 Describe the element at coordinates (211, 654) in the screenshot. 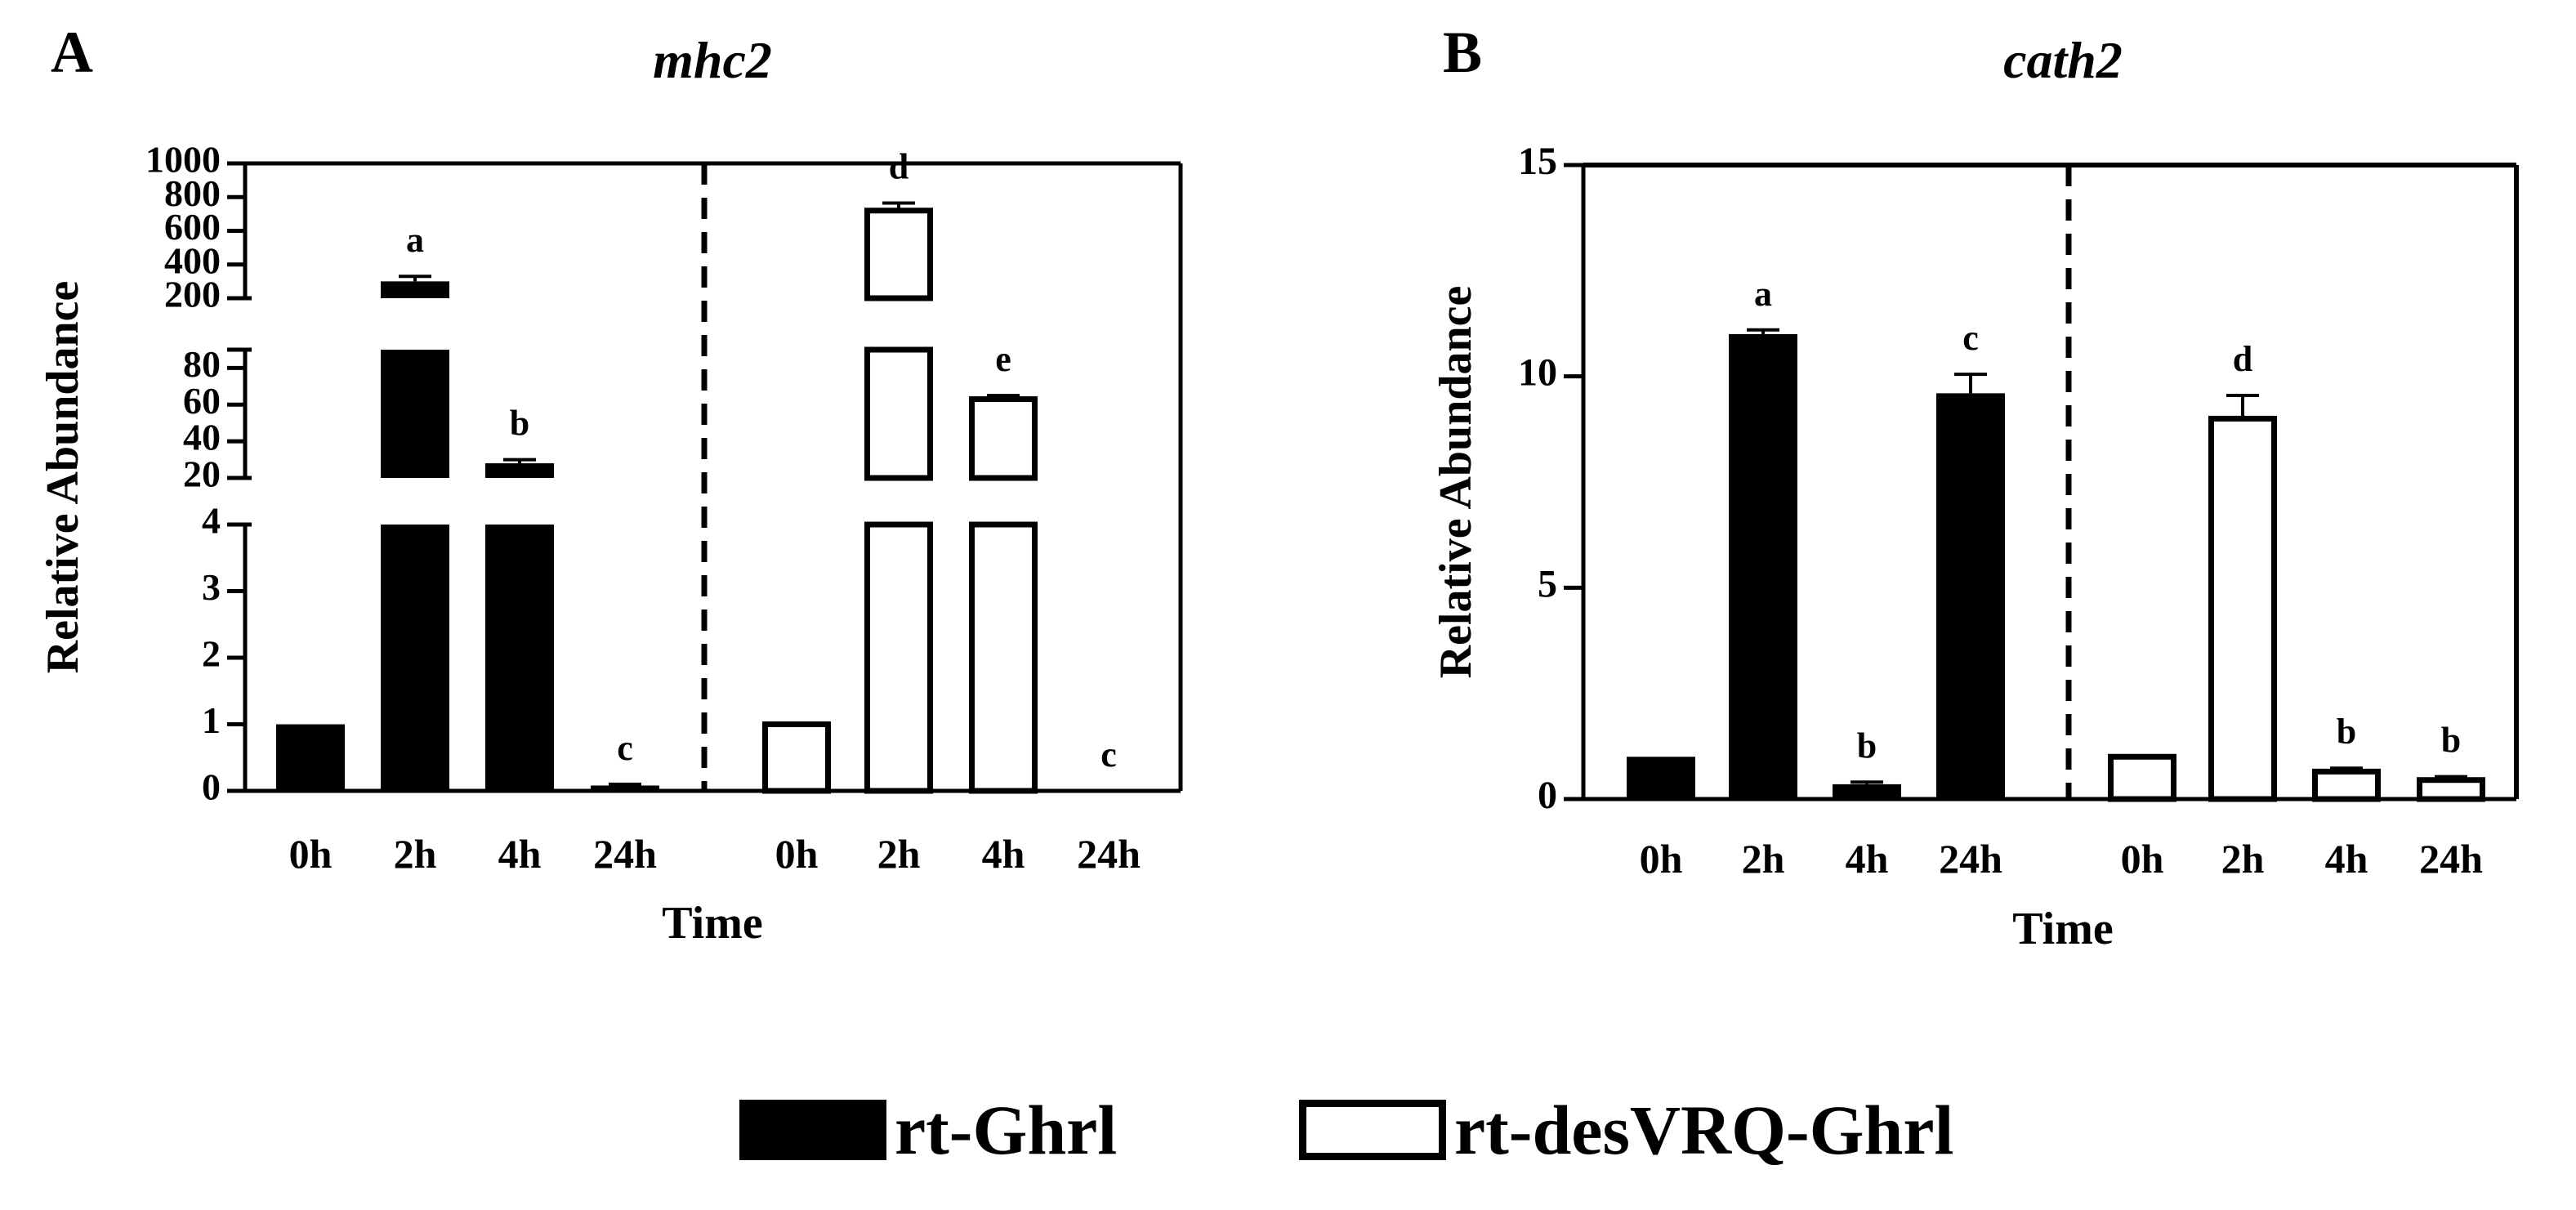

I see `panel-a-y-tick-label: 2` at that location.